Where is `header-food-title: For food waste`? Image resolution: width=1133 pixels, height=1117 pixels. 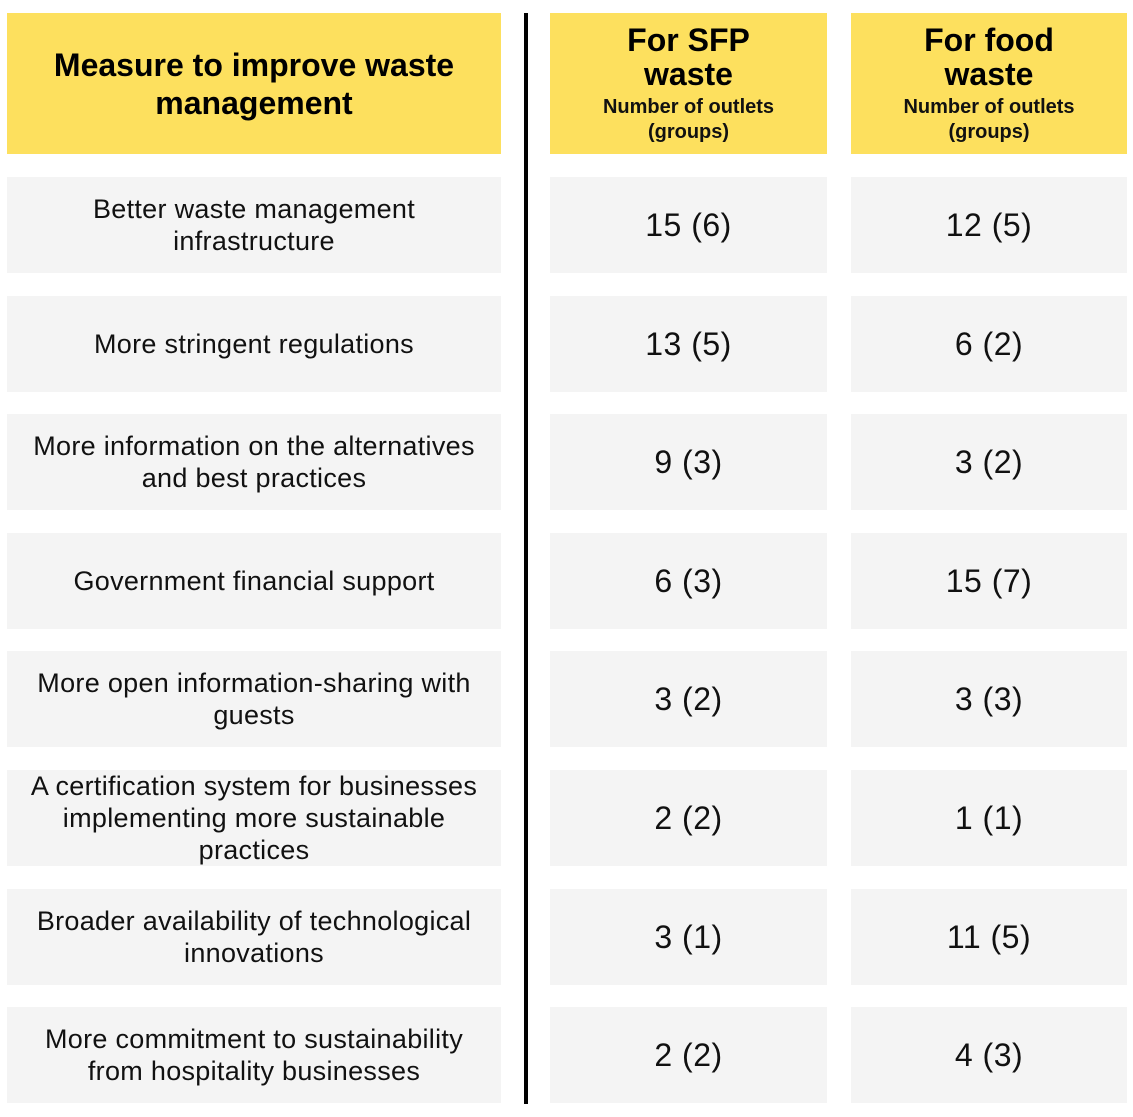 header-food-title: For food waste is located at coordinates (989, 56).